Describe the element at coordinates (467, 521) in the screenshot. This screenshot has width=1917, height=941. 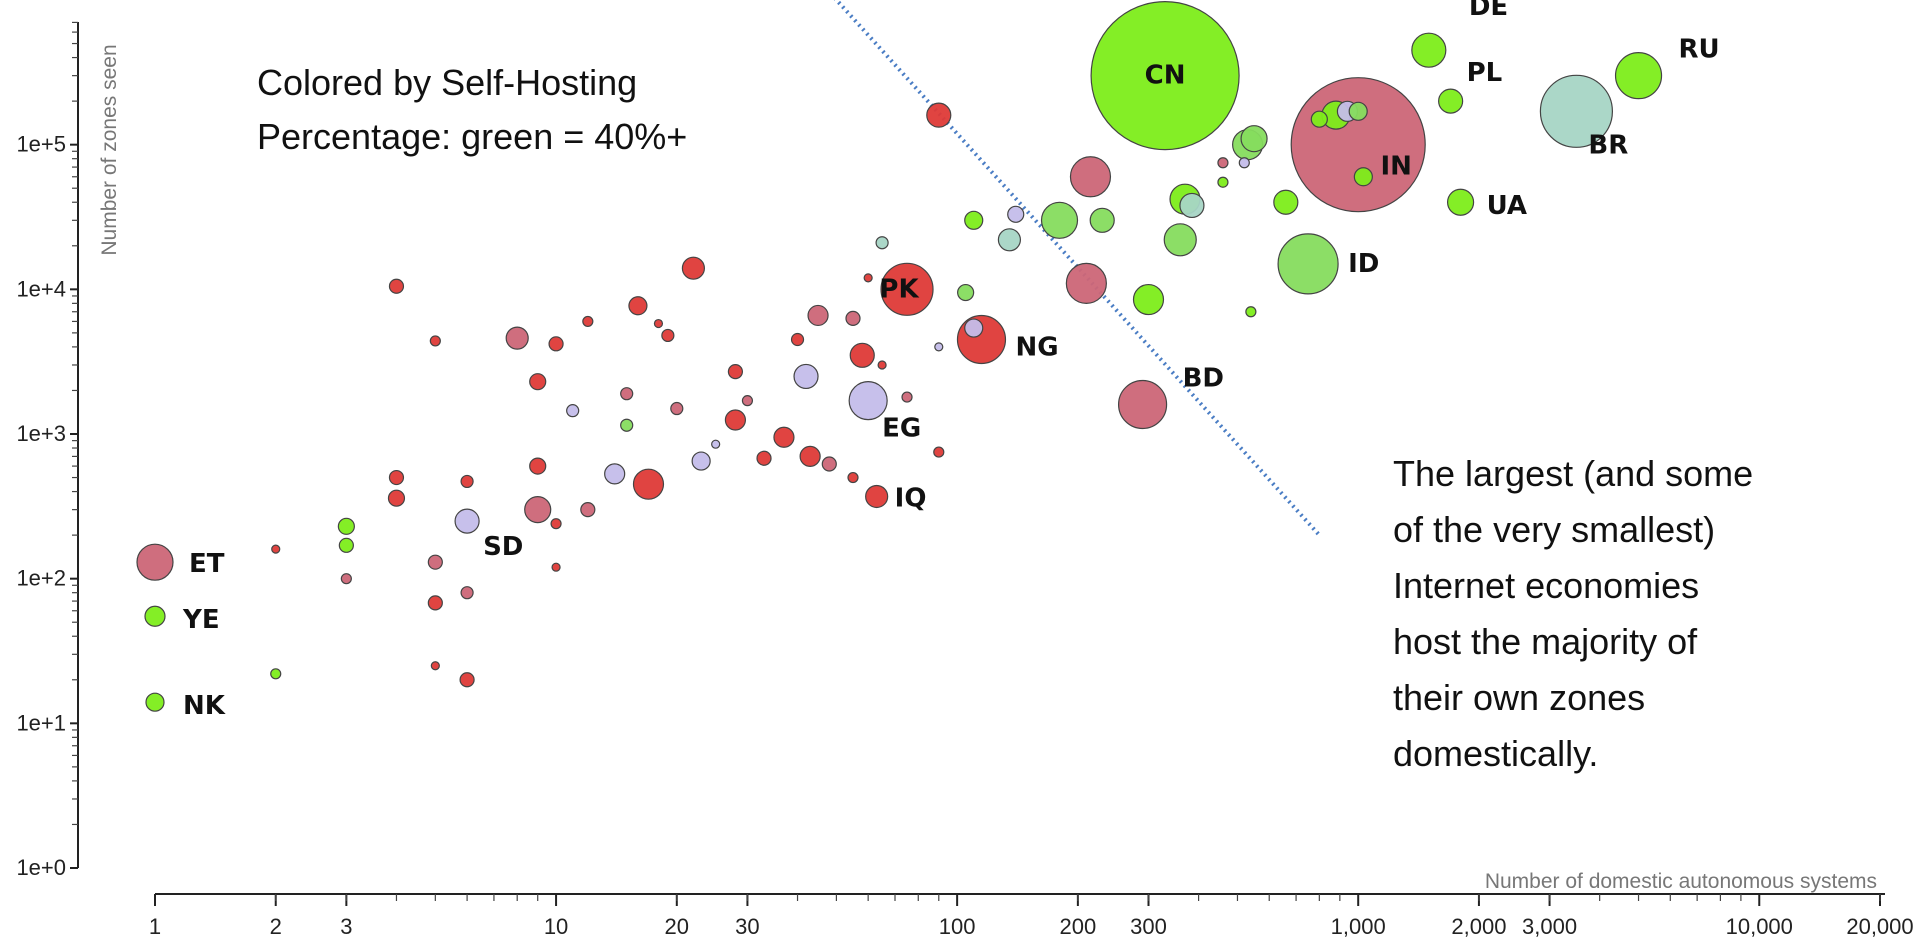
I see `point-sd` at that location.